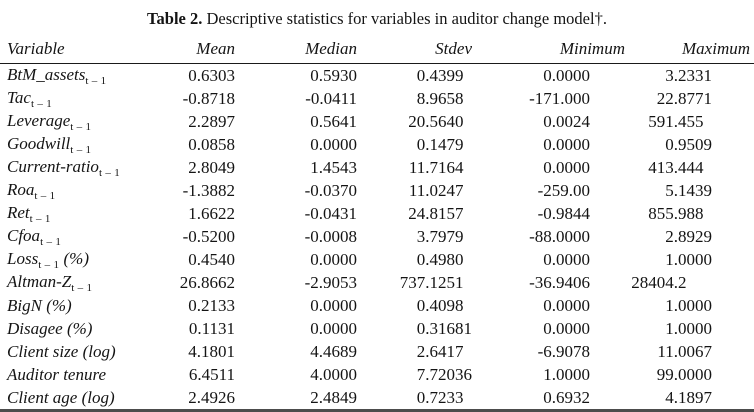 Image resolution: width=754 pixels, height=412 pixels. I want to click on cell-minimum: -6.9078, so click(563, 351).